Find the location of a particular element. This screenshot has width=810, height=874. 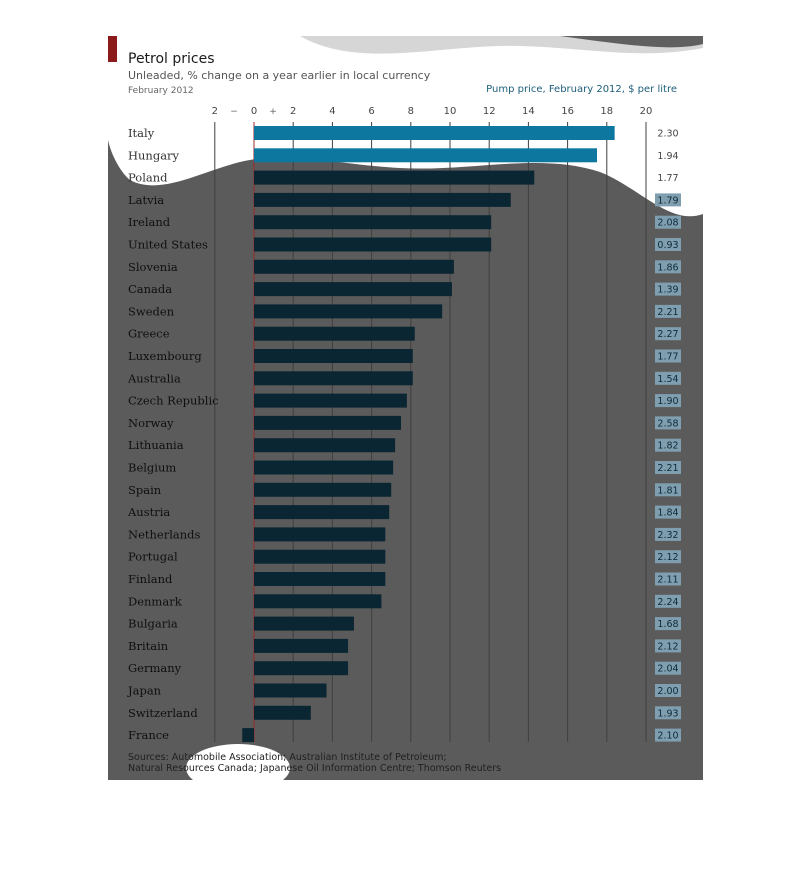

chart-title: Petrol prices is located at coordinates (171, 59).